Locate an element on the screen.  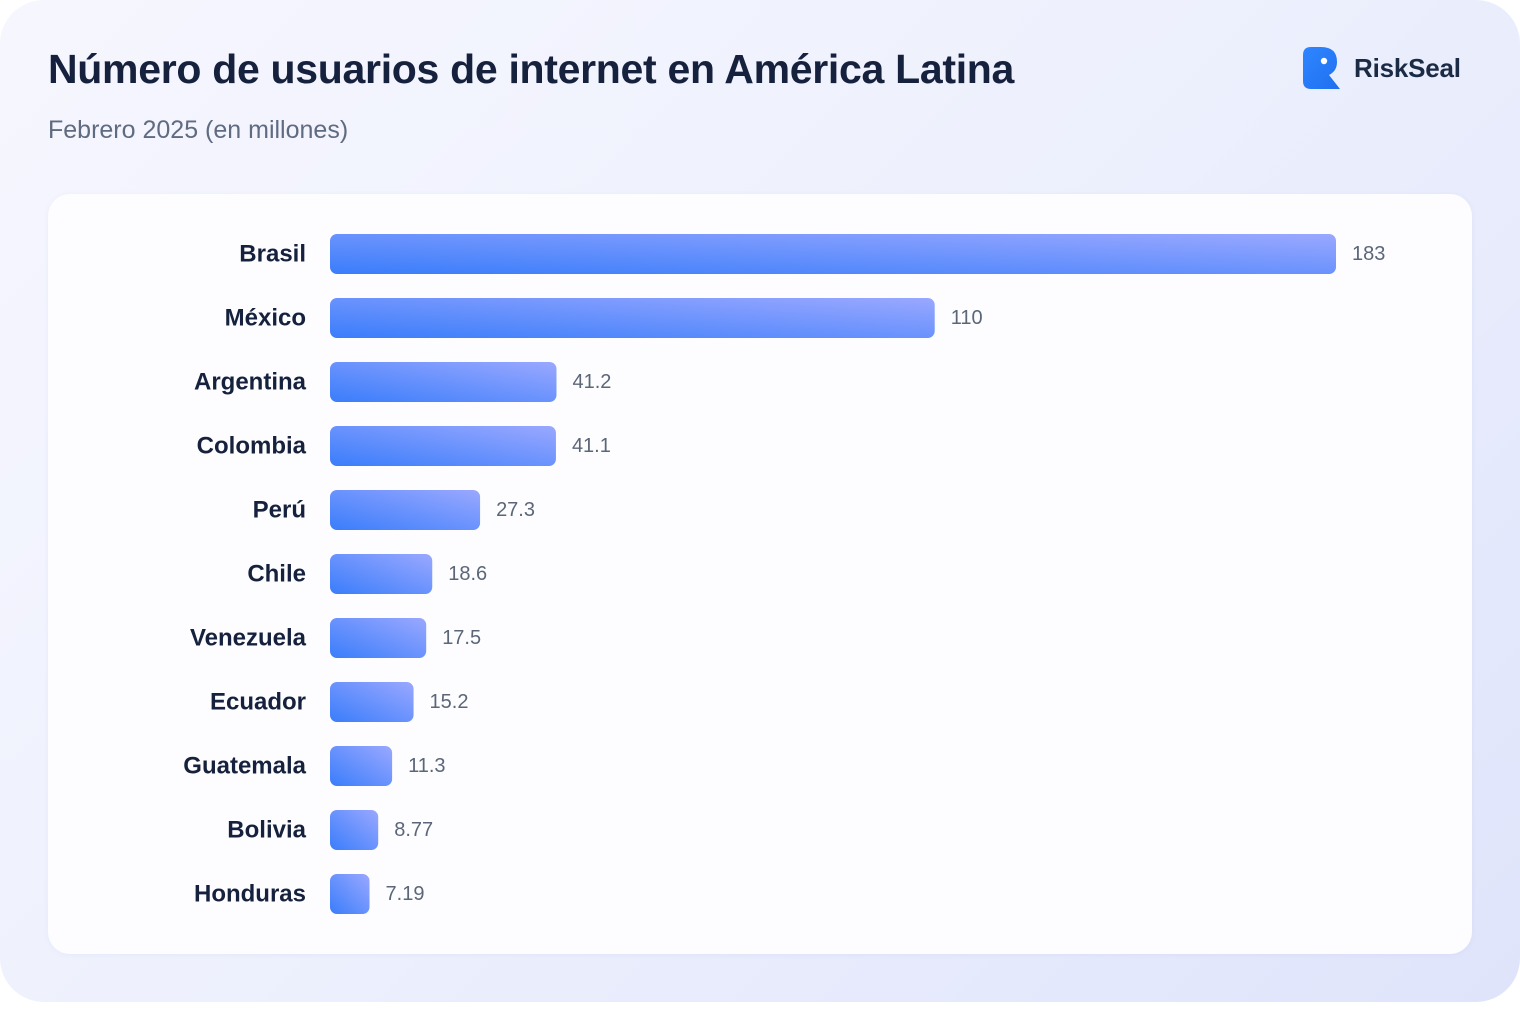
value-label: 17.5 is located at coordinates (461, 638).